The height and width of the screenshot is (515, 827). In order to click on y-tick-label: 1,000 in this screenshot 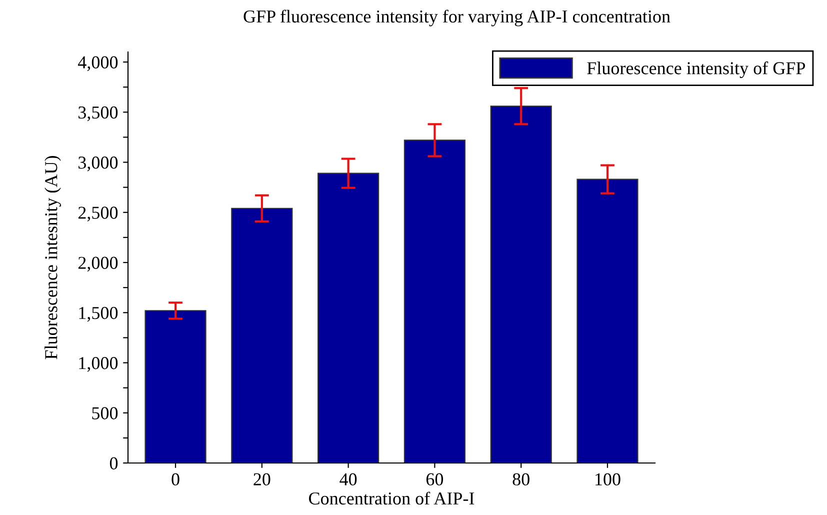, I will do `click(98, 364)`.